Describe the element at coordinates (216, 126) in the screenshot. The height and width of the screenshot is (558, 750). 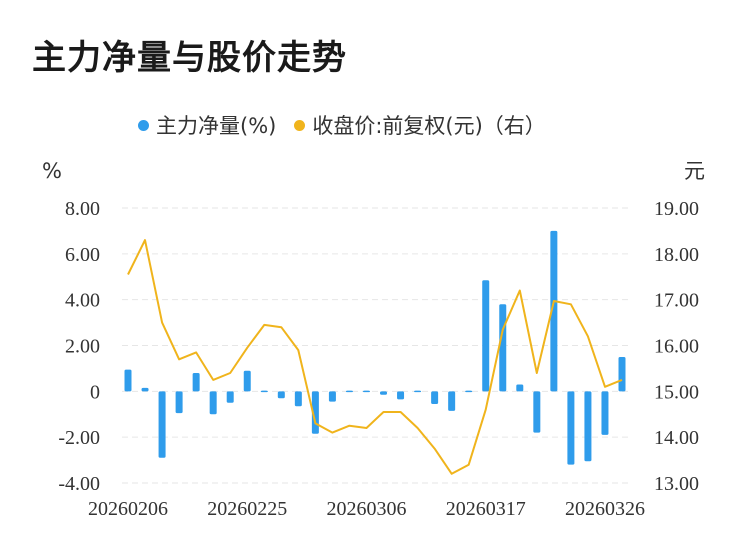
I see `legend-label-net-volume: 主力净量(%)` at that location.